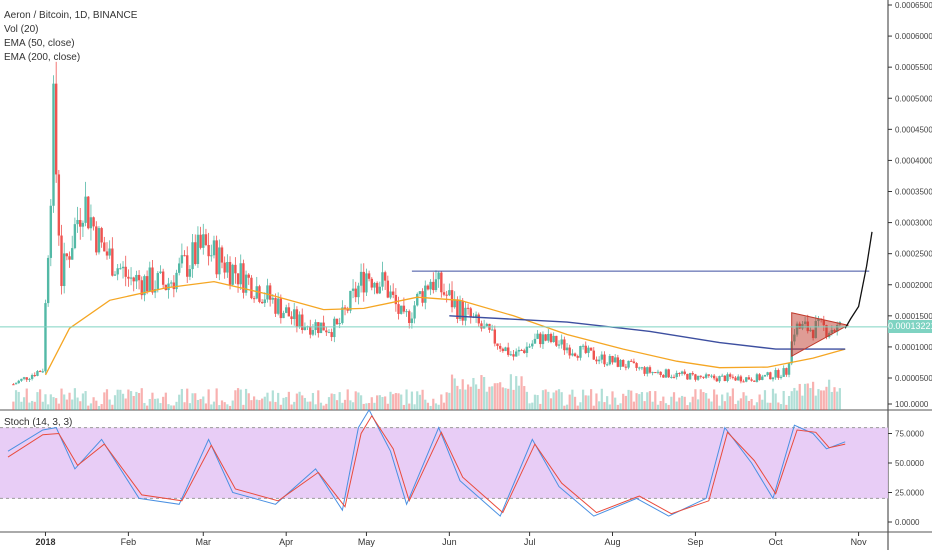  I want to click on legend-stoch: Stoch (14, 3, 3), so click(38, 422).